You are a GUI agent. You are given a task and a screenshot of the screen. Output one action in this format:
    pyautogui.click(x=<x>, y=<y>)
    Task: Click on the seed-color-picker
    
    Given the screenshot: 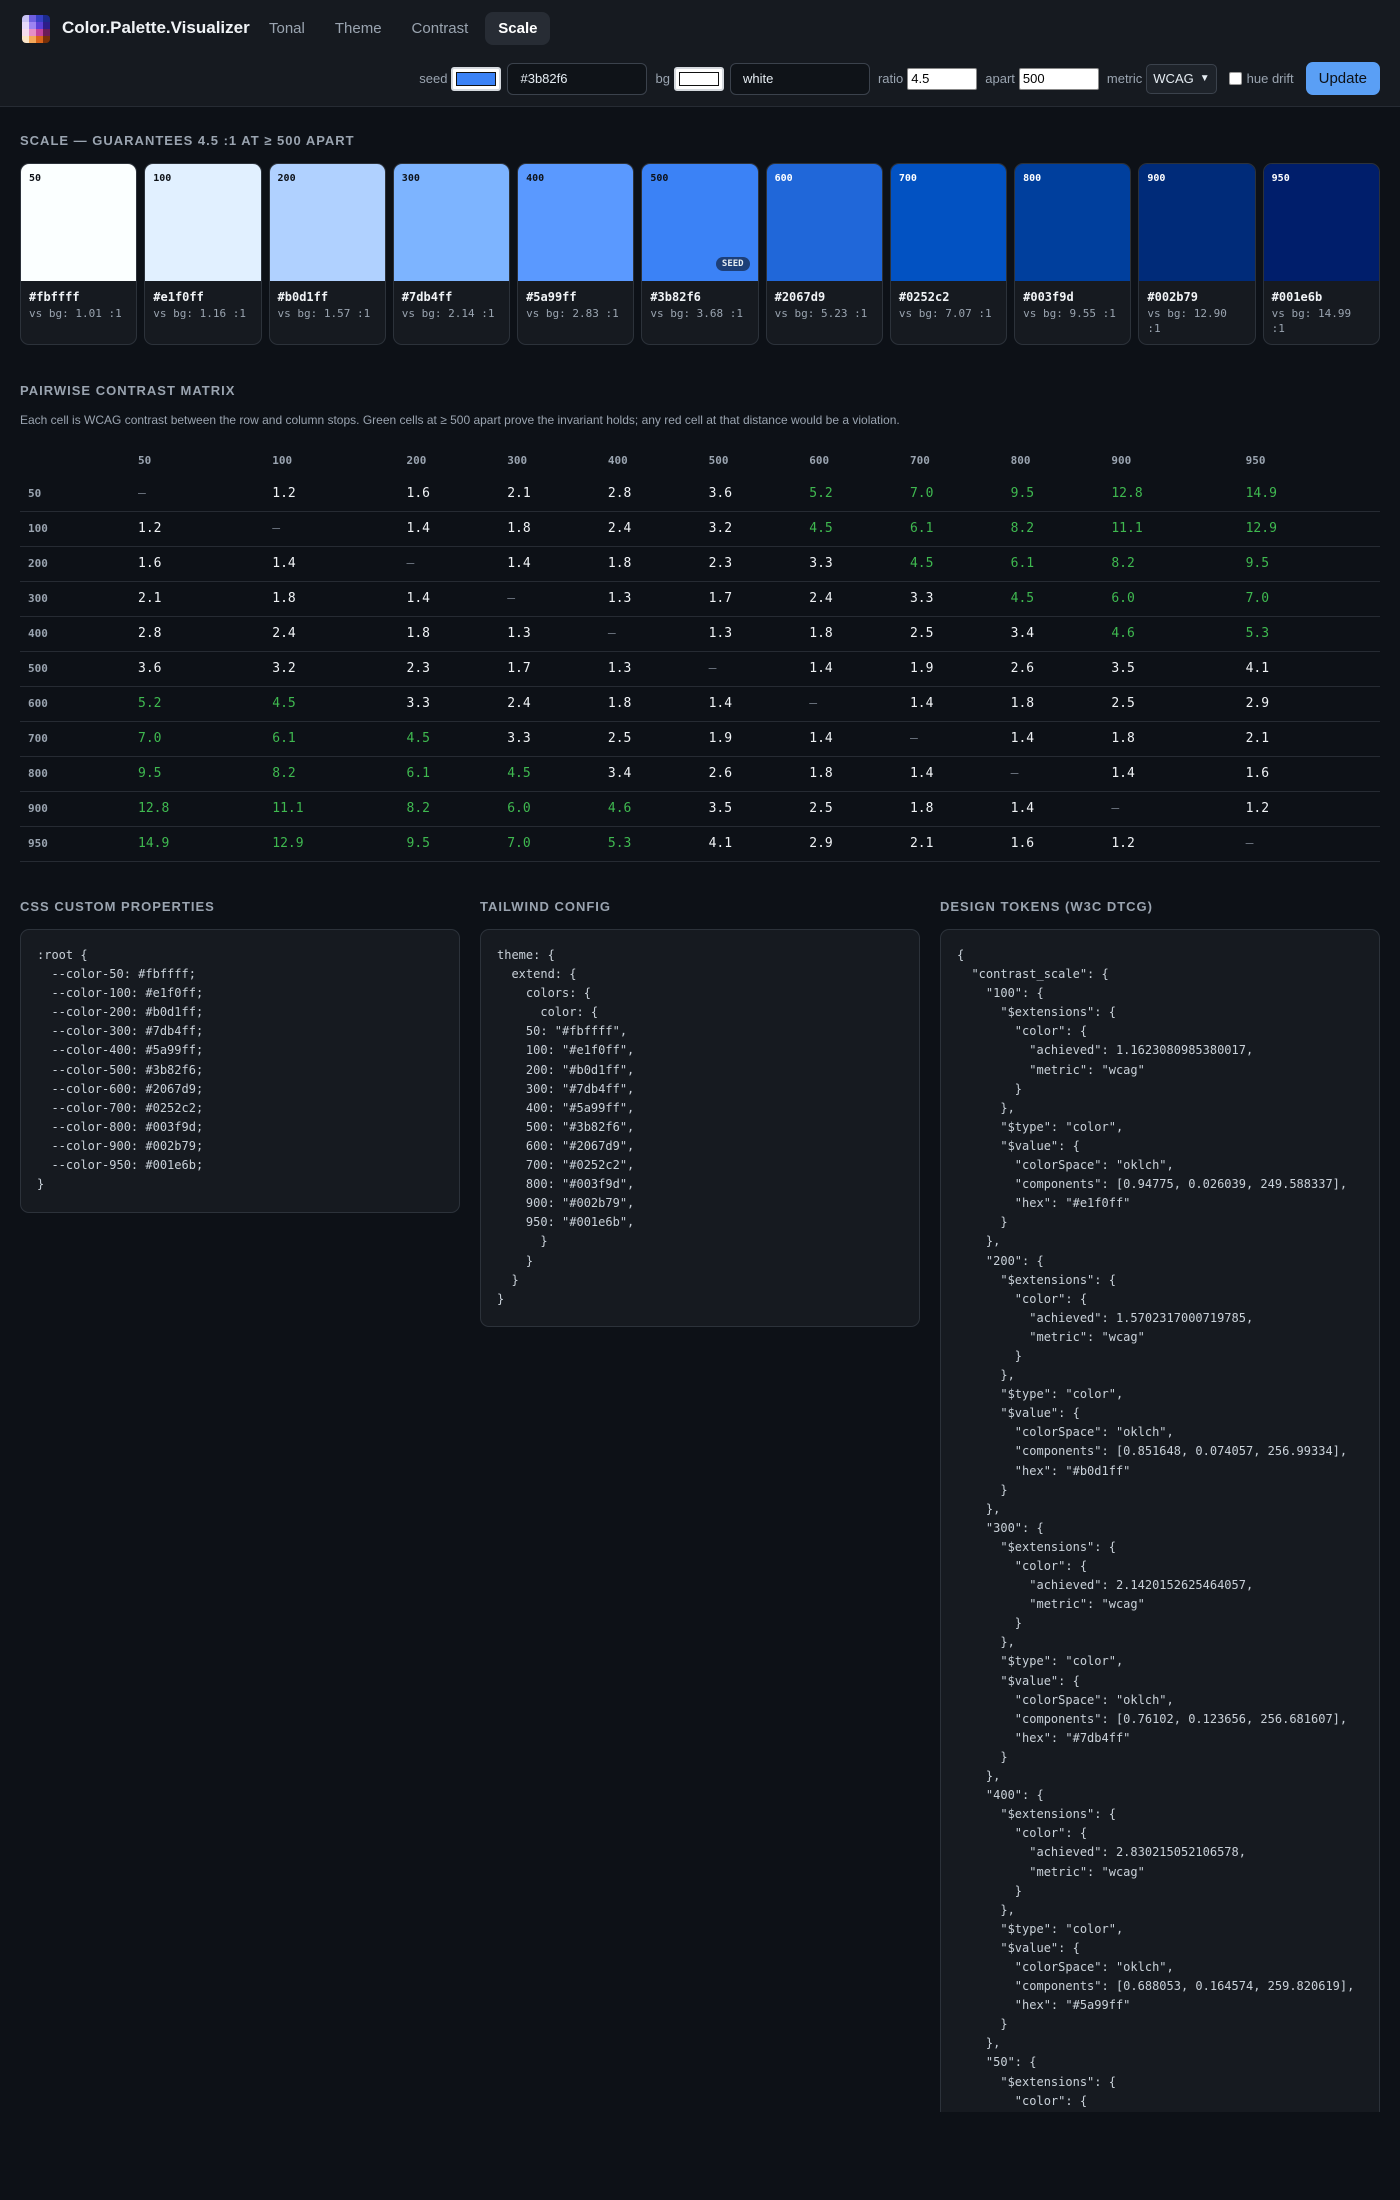 What is the action you would take?
    pyautogui.click(x=476, y=78)
    